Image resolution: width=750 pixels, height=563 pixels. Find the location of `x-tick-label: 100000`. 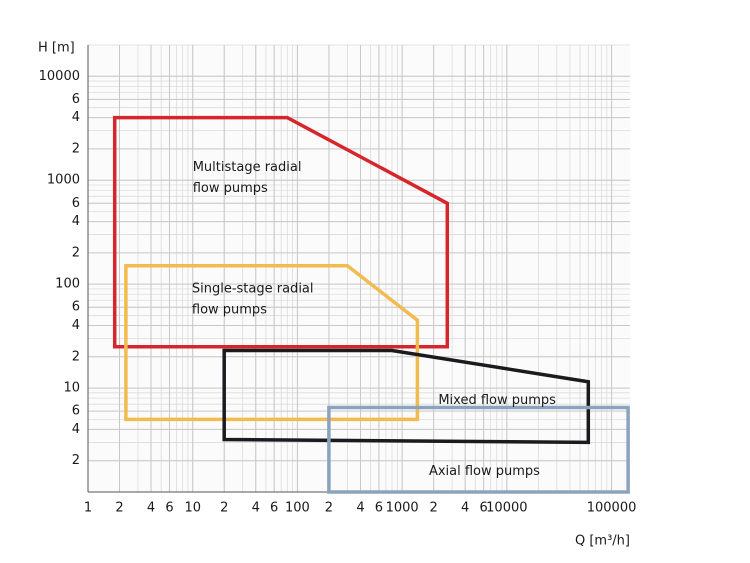

x-tick-label: 100000 is located at coordinates (612, 508).